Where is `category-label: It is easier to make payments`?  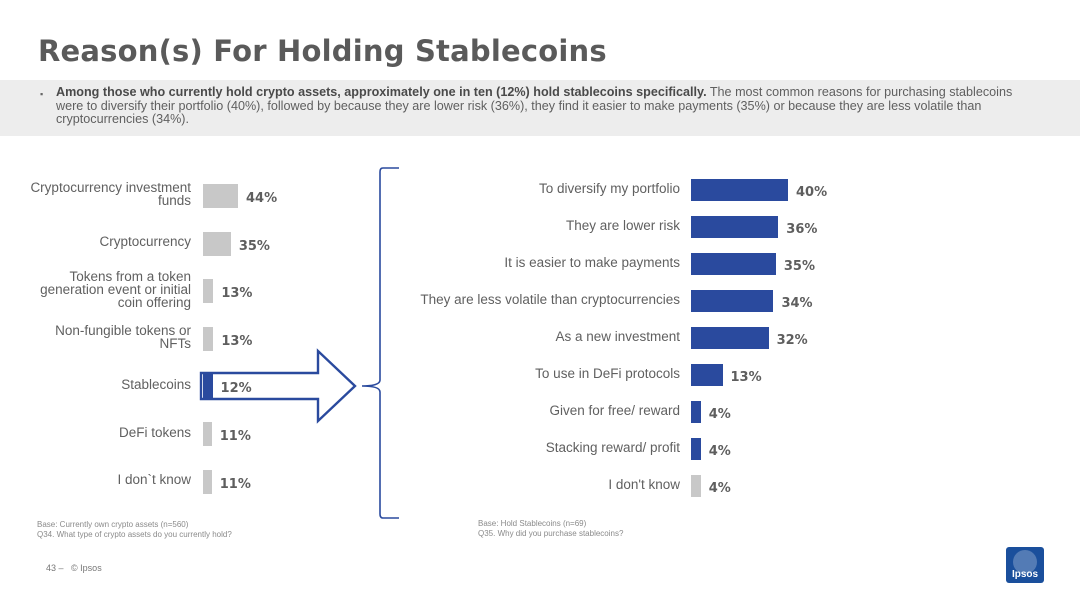 category-label: It is easier to make payments is located at coordinates (592, 262).